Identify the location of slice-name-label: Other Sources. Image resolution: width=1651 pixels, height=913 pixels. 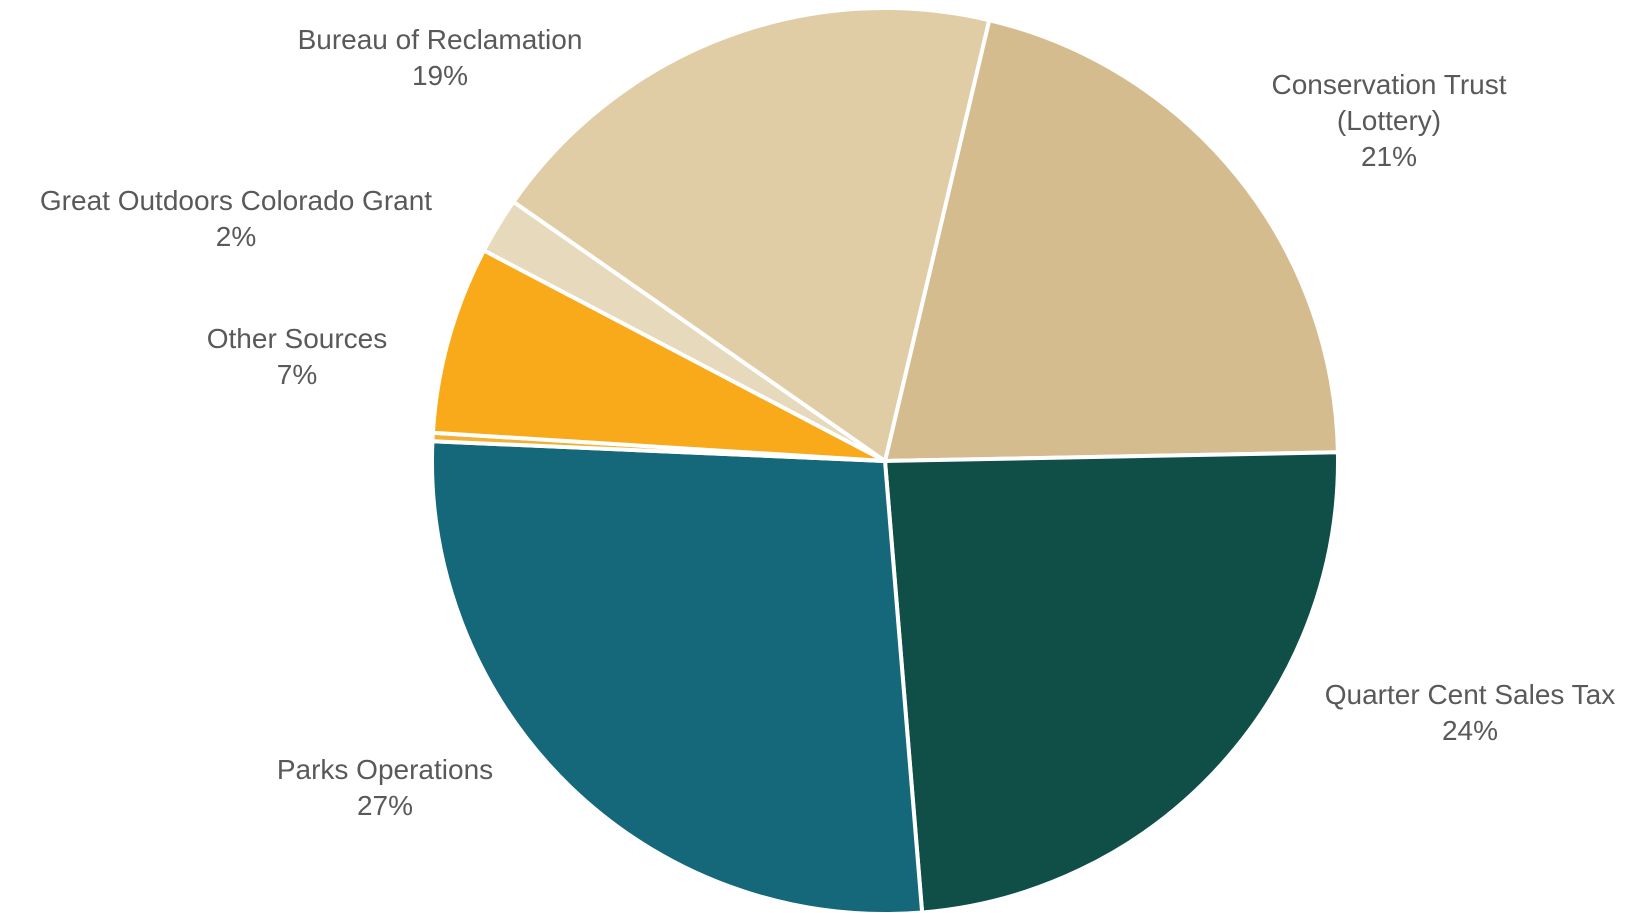
(297, 338).